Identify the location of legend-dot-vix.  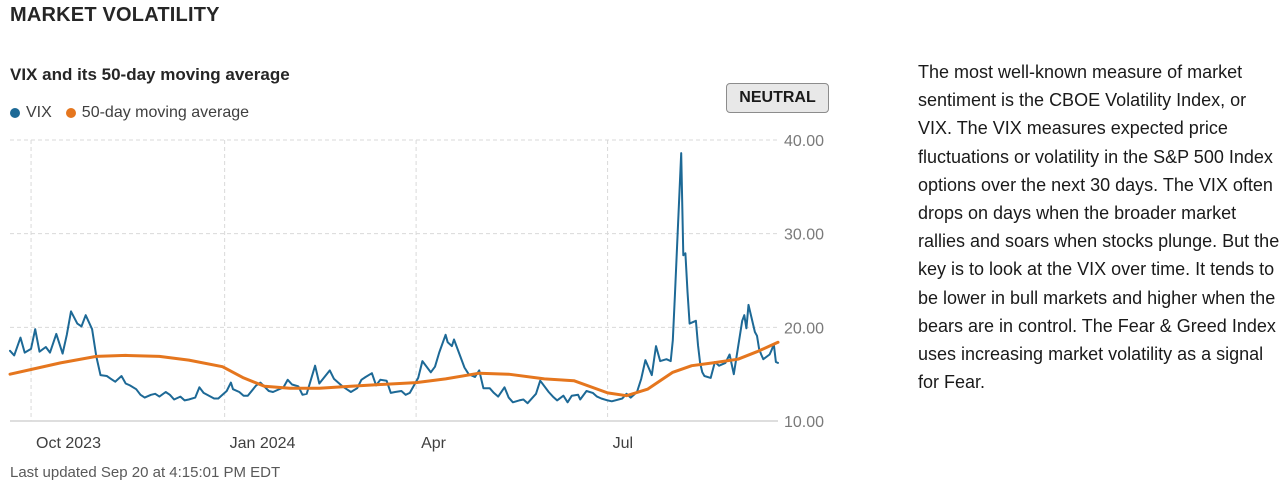
(15, 113).